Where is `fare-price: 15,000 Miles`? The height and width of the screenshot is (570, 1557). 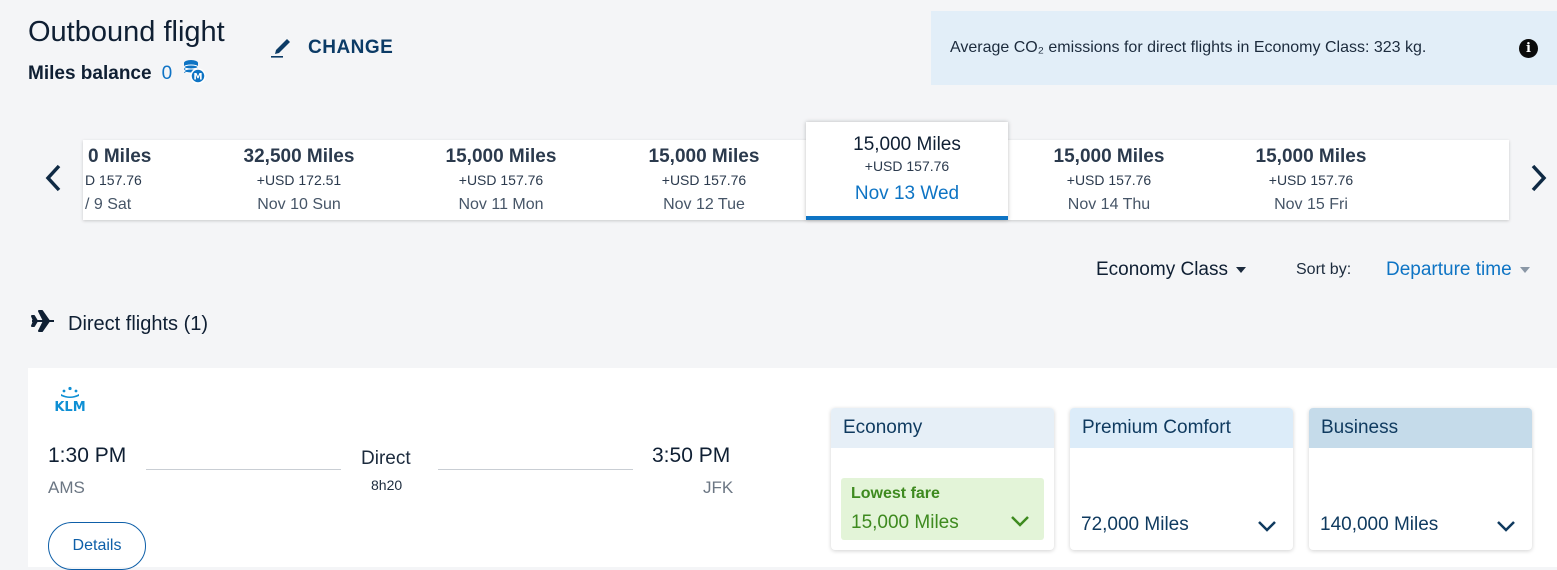 fare-price: 15,000 Miles is located at coordinates (905, 522).